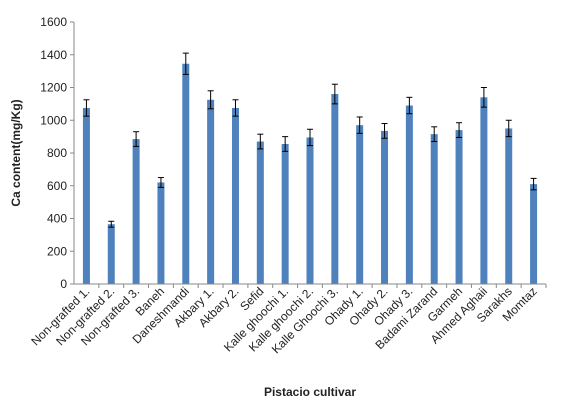  I want to click on x-axis-title: Pistacio cultivar, so click(310, 392).